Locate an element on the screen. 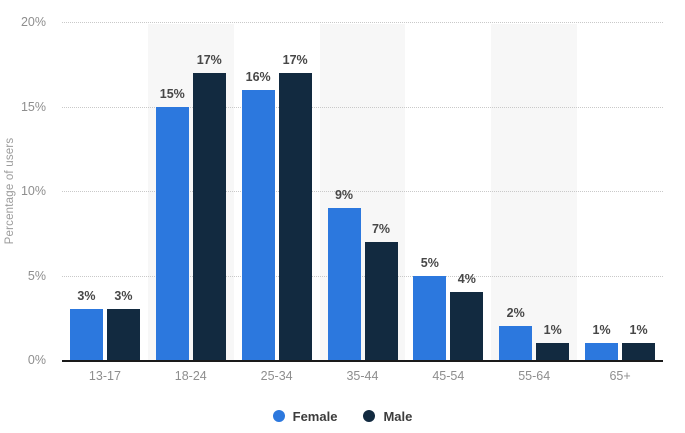  bar-value-label-female-18-24: 15% is located at coordinates (172, 93).